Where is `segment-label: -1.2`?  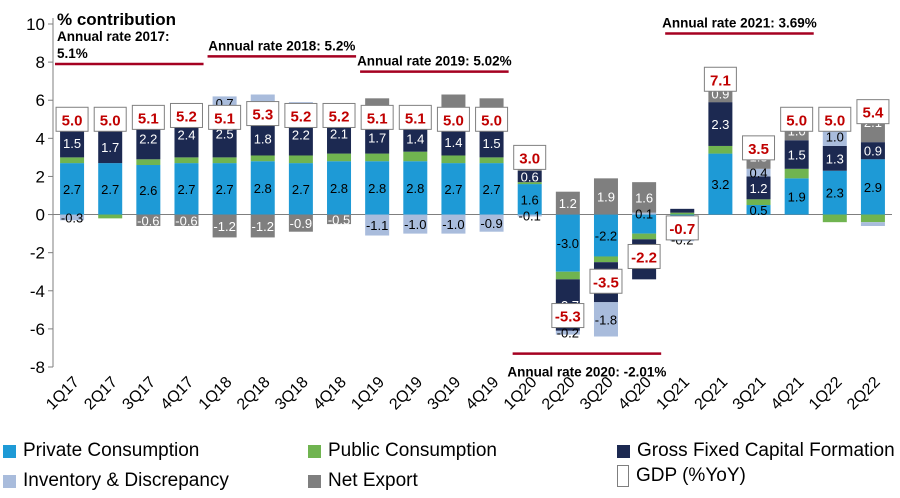
segment-label: -1.2 is located at coordinates (263, 226).